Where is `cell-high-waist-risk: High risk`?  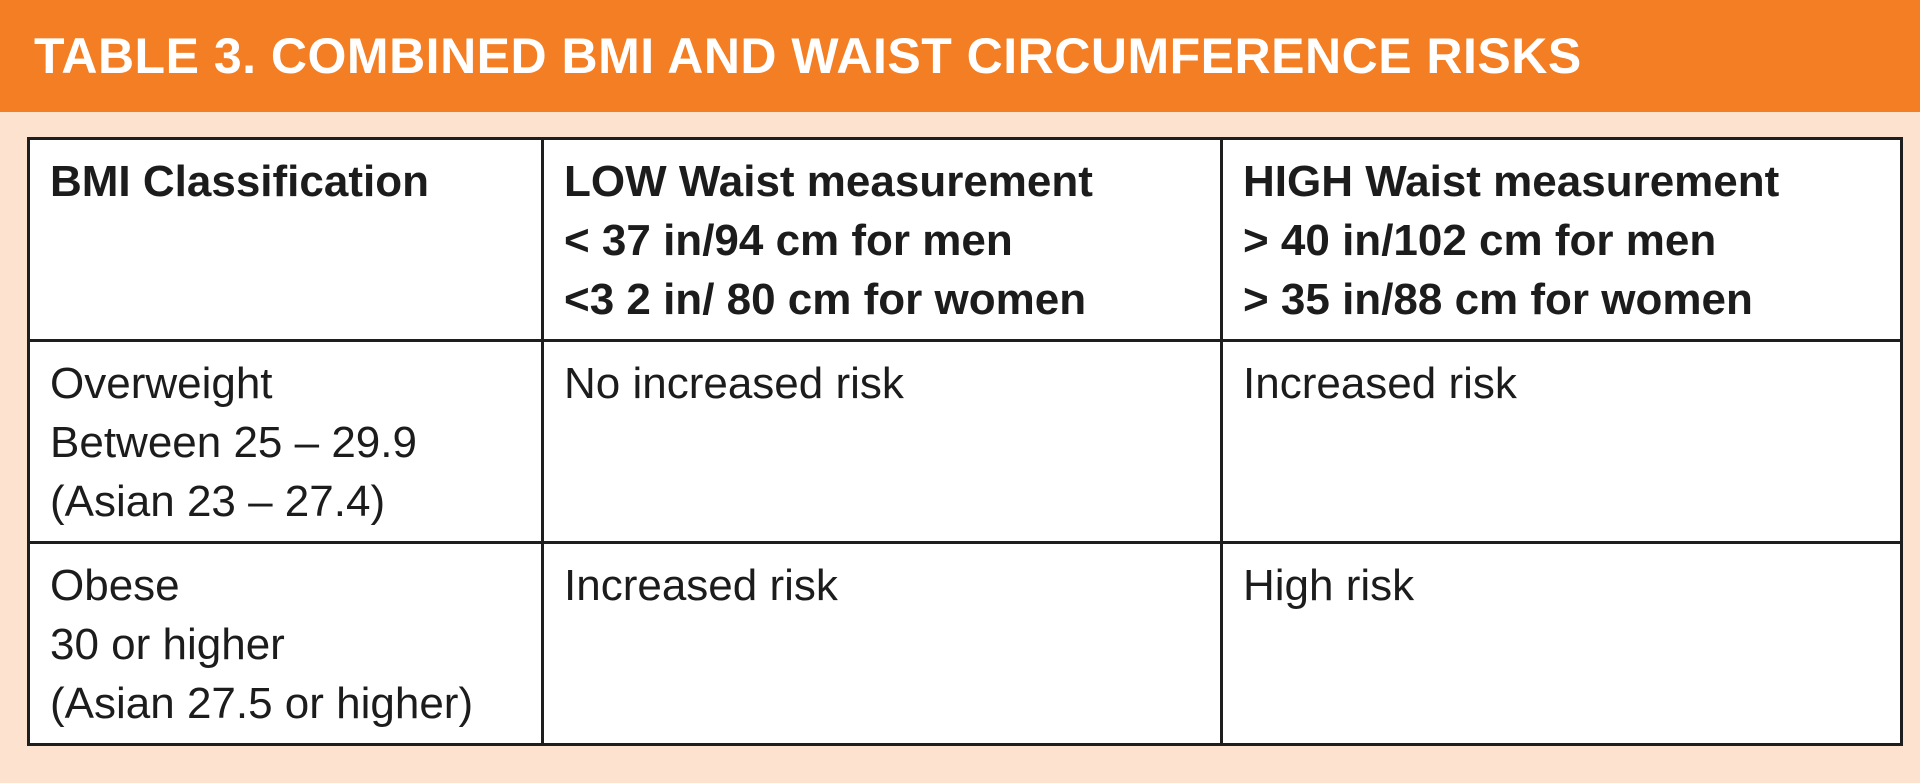
cell-high-waist-risk: High risk is located at coordinates (1561, 643).